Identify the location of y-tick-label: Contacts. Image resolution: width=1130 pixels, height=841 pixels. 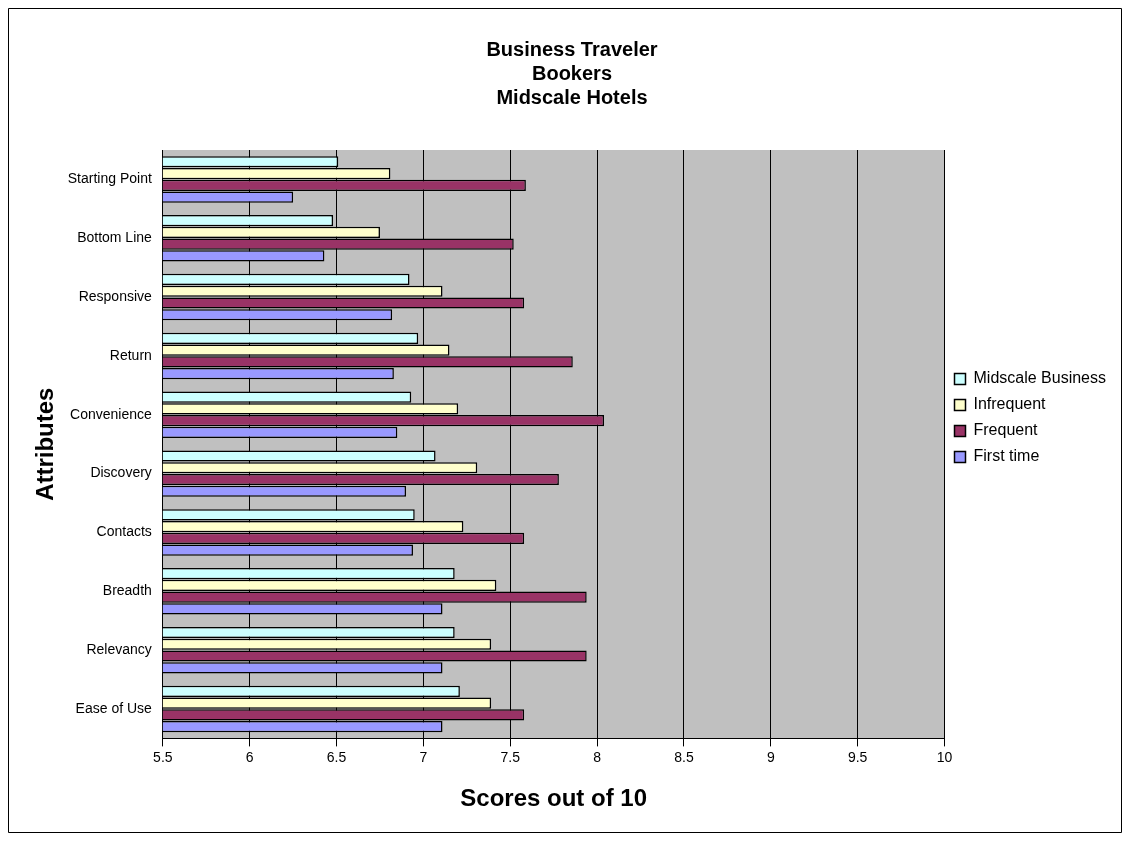
(124, 531).